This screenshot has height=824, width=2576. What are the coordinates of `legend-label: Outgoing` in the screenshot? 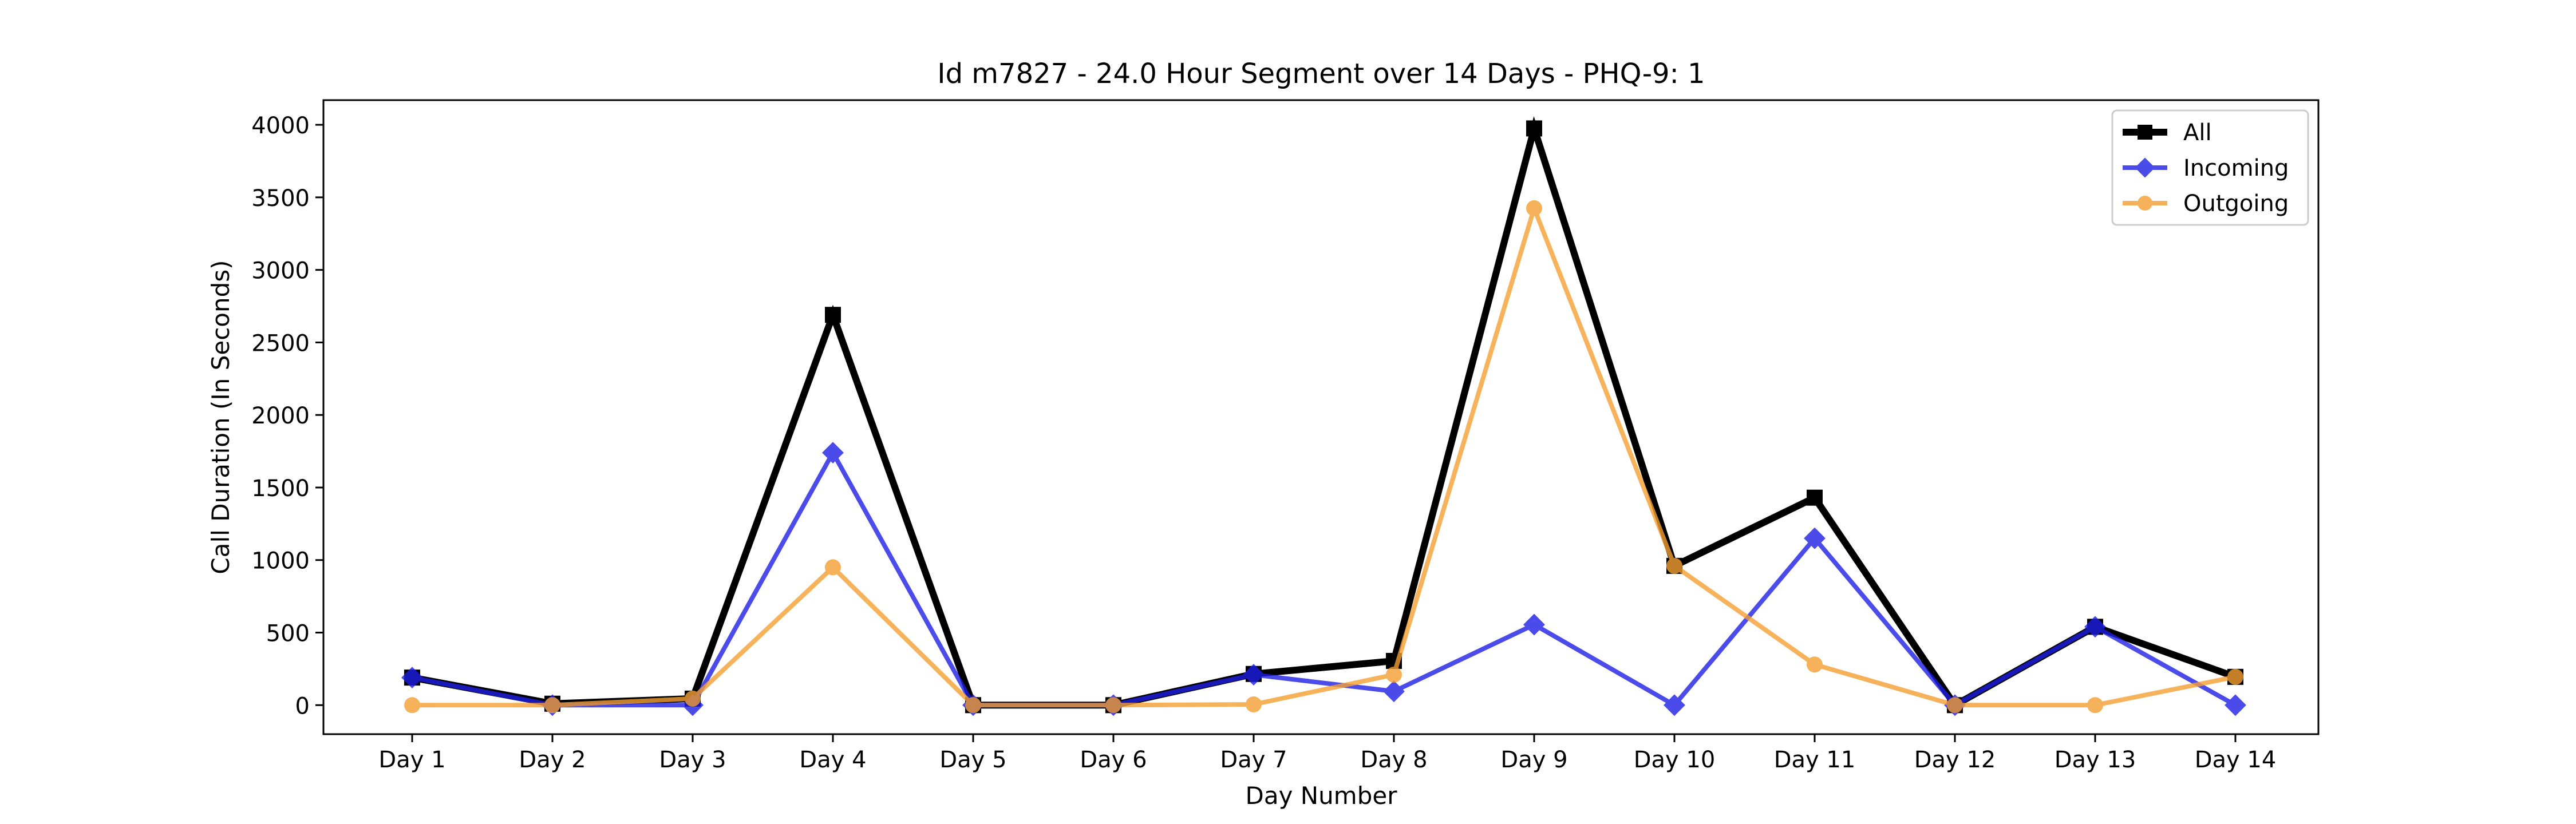 It's located at (2236, 204).